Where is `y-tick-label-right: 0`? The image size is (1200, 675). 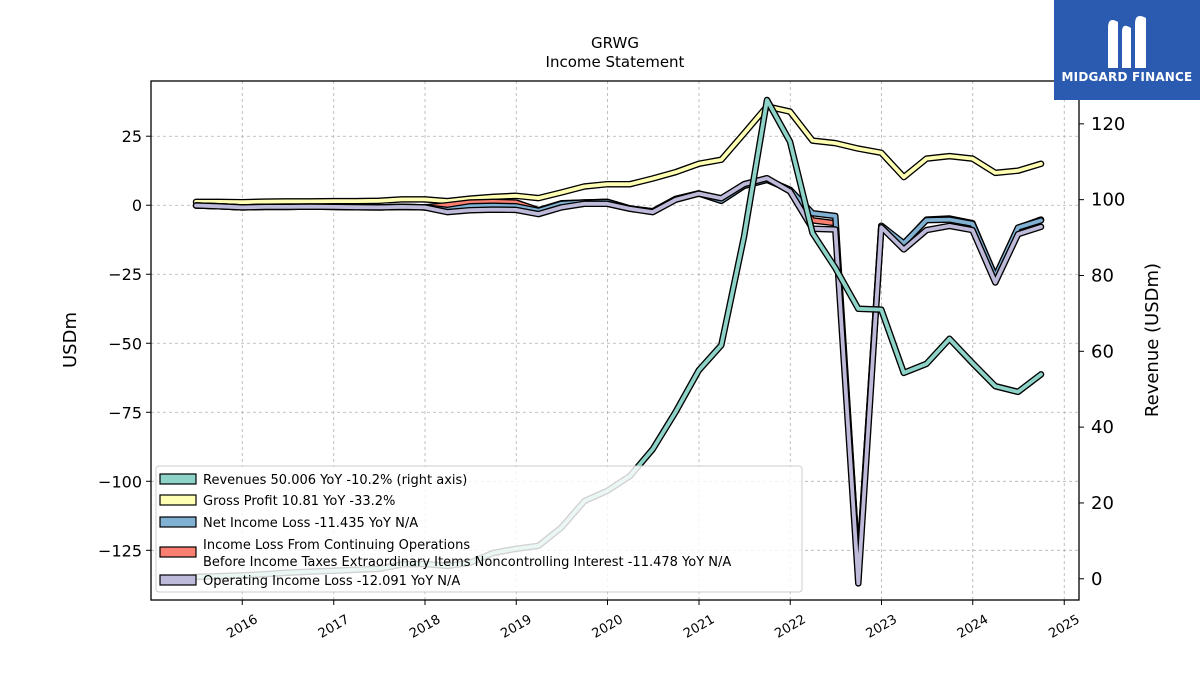
y-tick-label-right: 0 is located at coordinates (1096, 579).